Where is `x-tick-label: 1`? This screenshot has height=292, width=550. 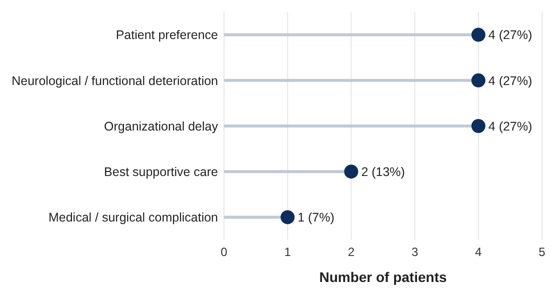
x-tick-label: 1 is located at coordinates (288, 252).